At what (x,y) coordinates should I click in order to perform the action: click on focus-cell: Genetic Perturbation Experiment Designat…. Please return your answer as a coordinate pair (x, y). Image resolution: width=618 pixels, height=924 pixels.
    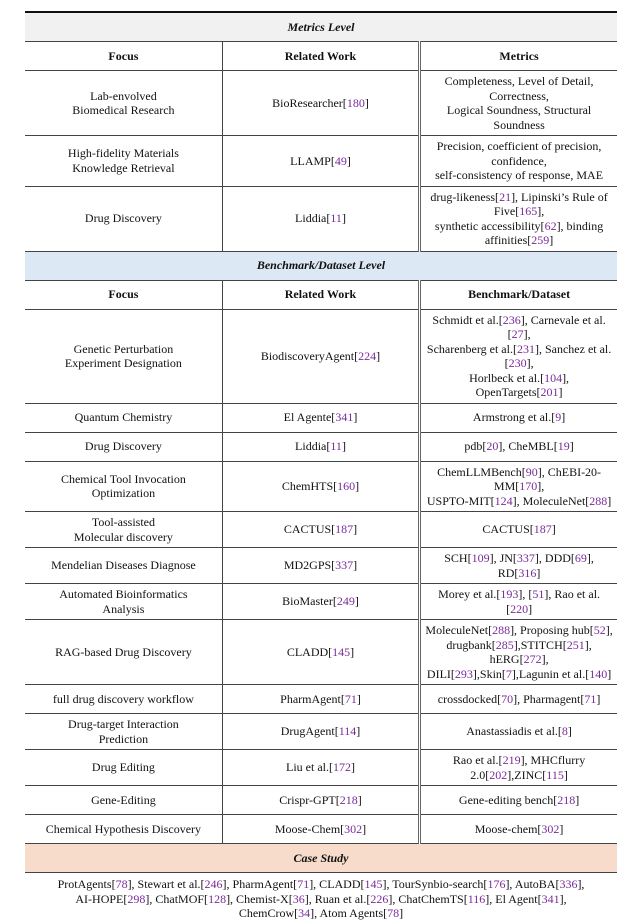
    Looking at the image, I should click on (124, 356).